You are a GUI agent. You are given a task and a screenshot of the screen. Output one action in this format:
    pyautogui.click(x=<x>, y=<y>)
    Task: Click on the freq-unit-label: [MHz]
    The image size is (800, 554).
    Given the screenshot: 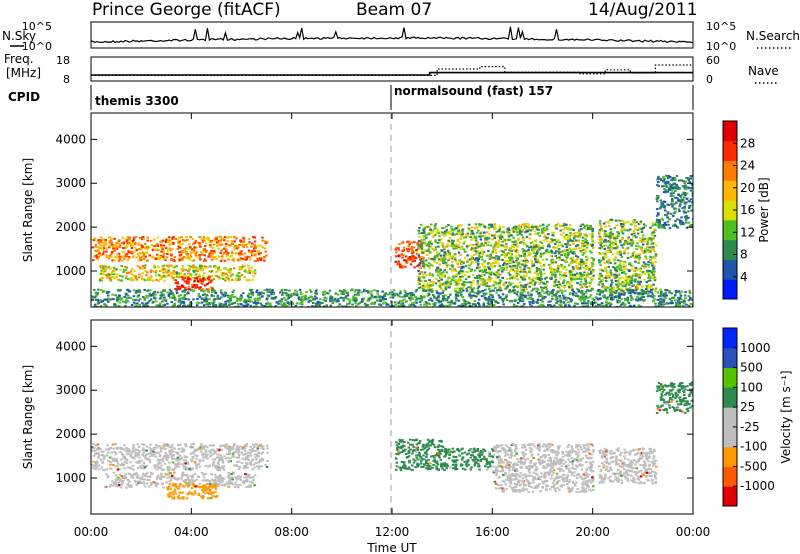 What is the action you would take?
    pyautogui.click(x=23, y=73)
    